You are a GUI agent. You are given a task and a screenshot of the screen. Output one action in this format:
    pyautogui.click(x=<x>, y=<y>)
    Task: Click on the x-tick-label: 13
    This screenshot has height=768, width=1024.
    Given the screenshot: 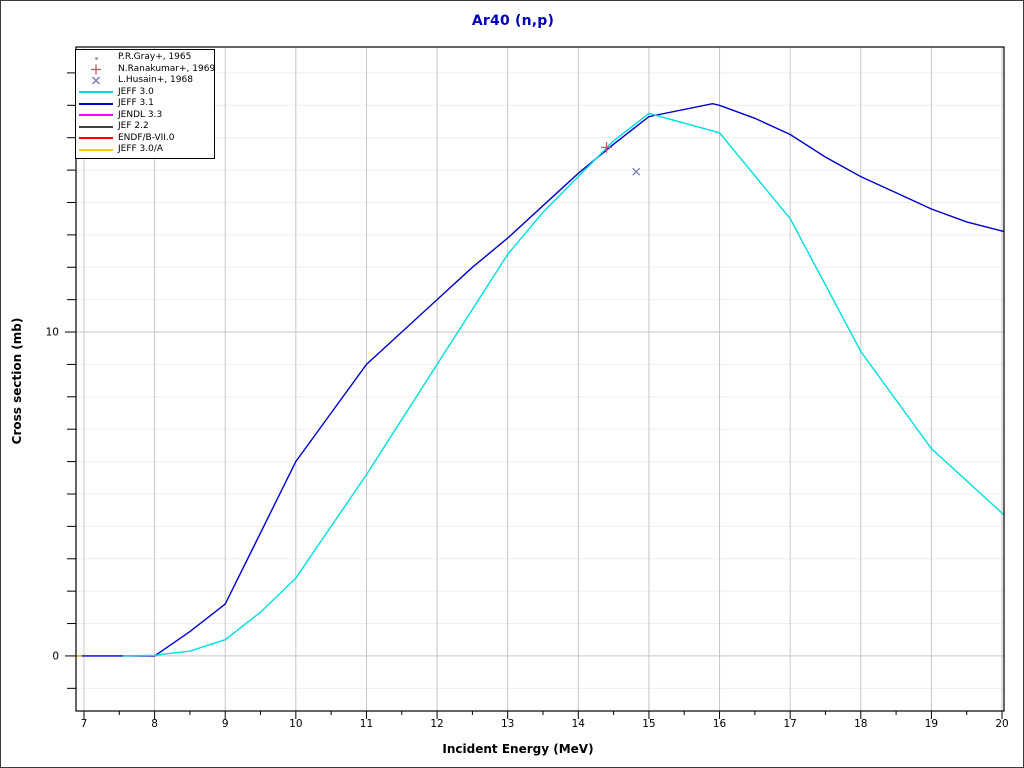 What is the action you would take?
    pyautogui.click(x=507, y=724)
    